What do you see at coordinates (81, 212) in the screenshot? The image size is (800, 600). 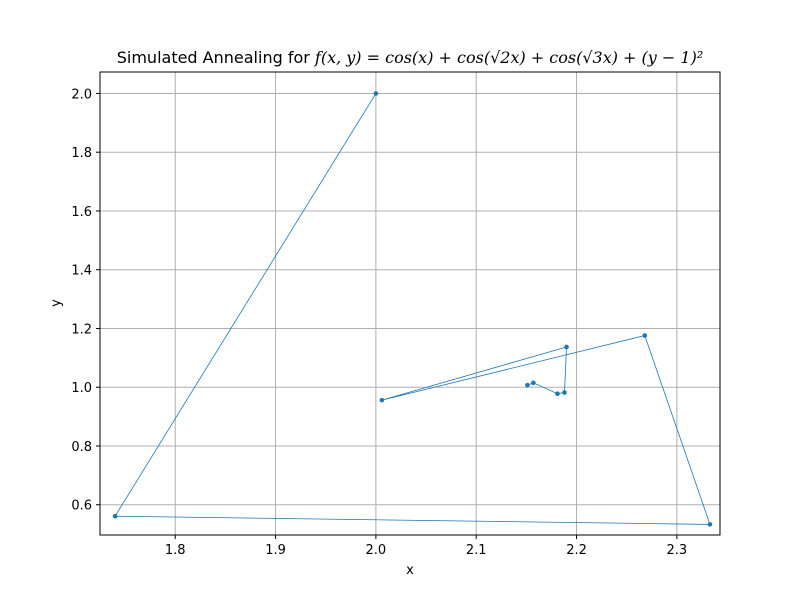 I see `y-tick-label: 1.6` at bounding box center [81, 212].